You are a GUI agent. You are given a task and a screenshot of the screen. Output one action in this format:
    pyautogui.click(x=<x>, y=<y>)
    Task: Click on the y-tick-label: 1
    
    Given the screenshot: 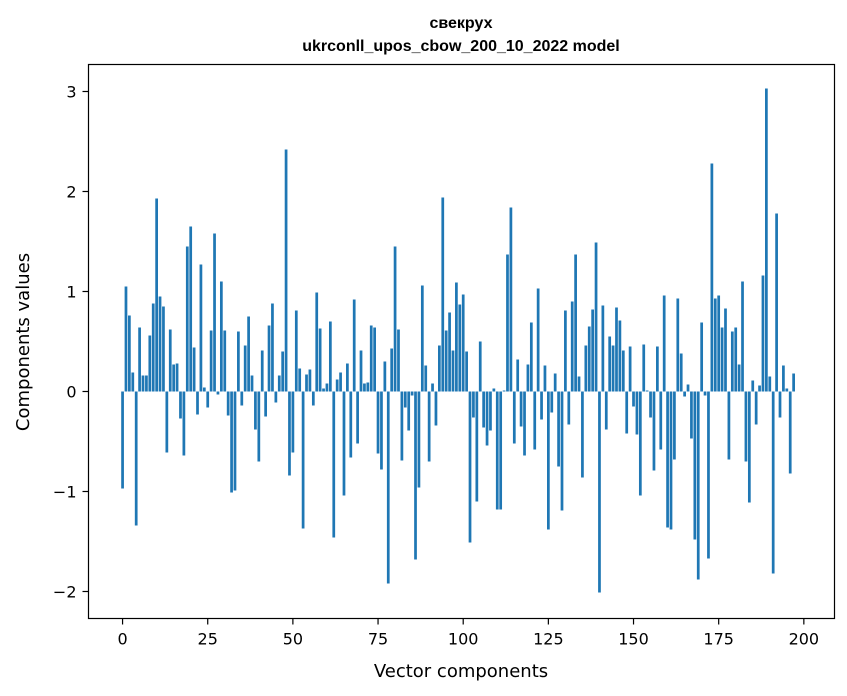 What is the action you would take?
    pyautogui.click(x=71, y=292)
    